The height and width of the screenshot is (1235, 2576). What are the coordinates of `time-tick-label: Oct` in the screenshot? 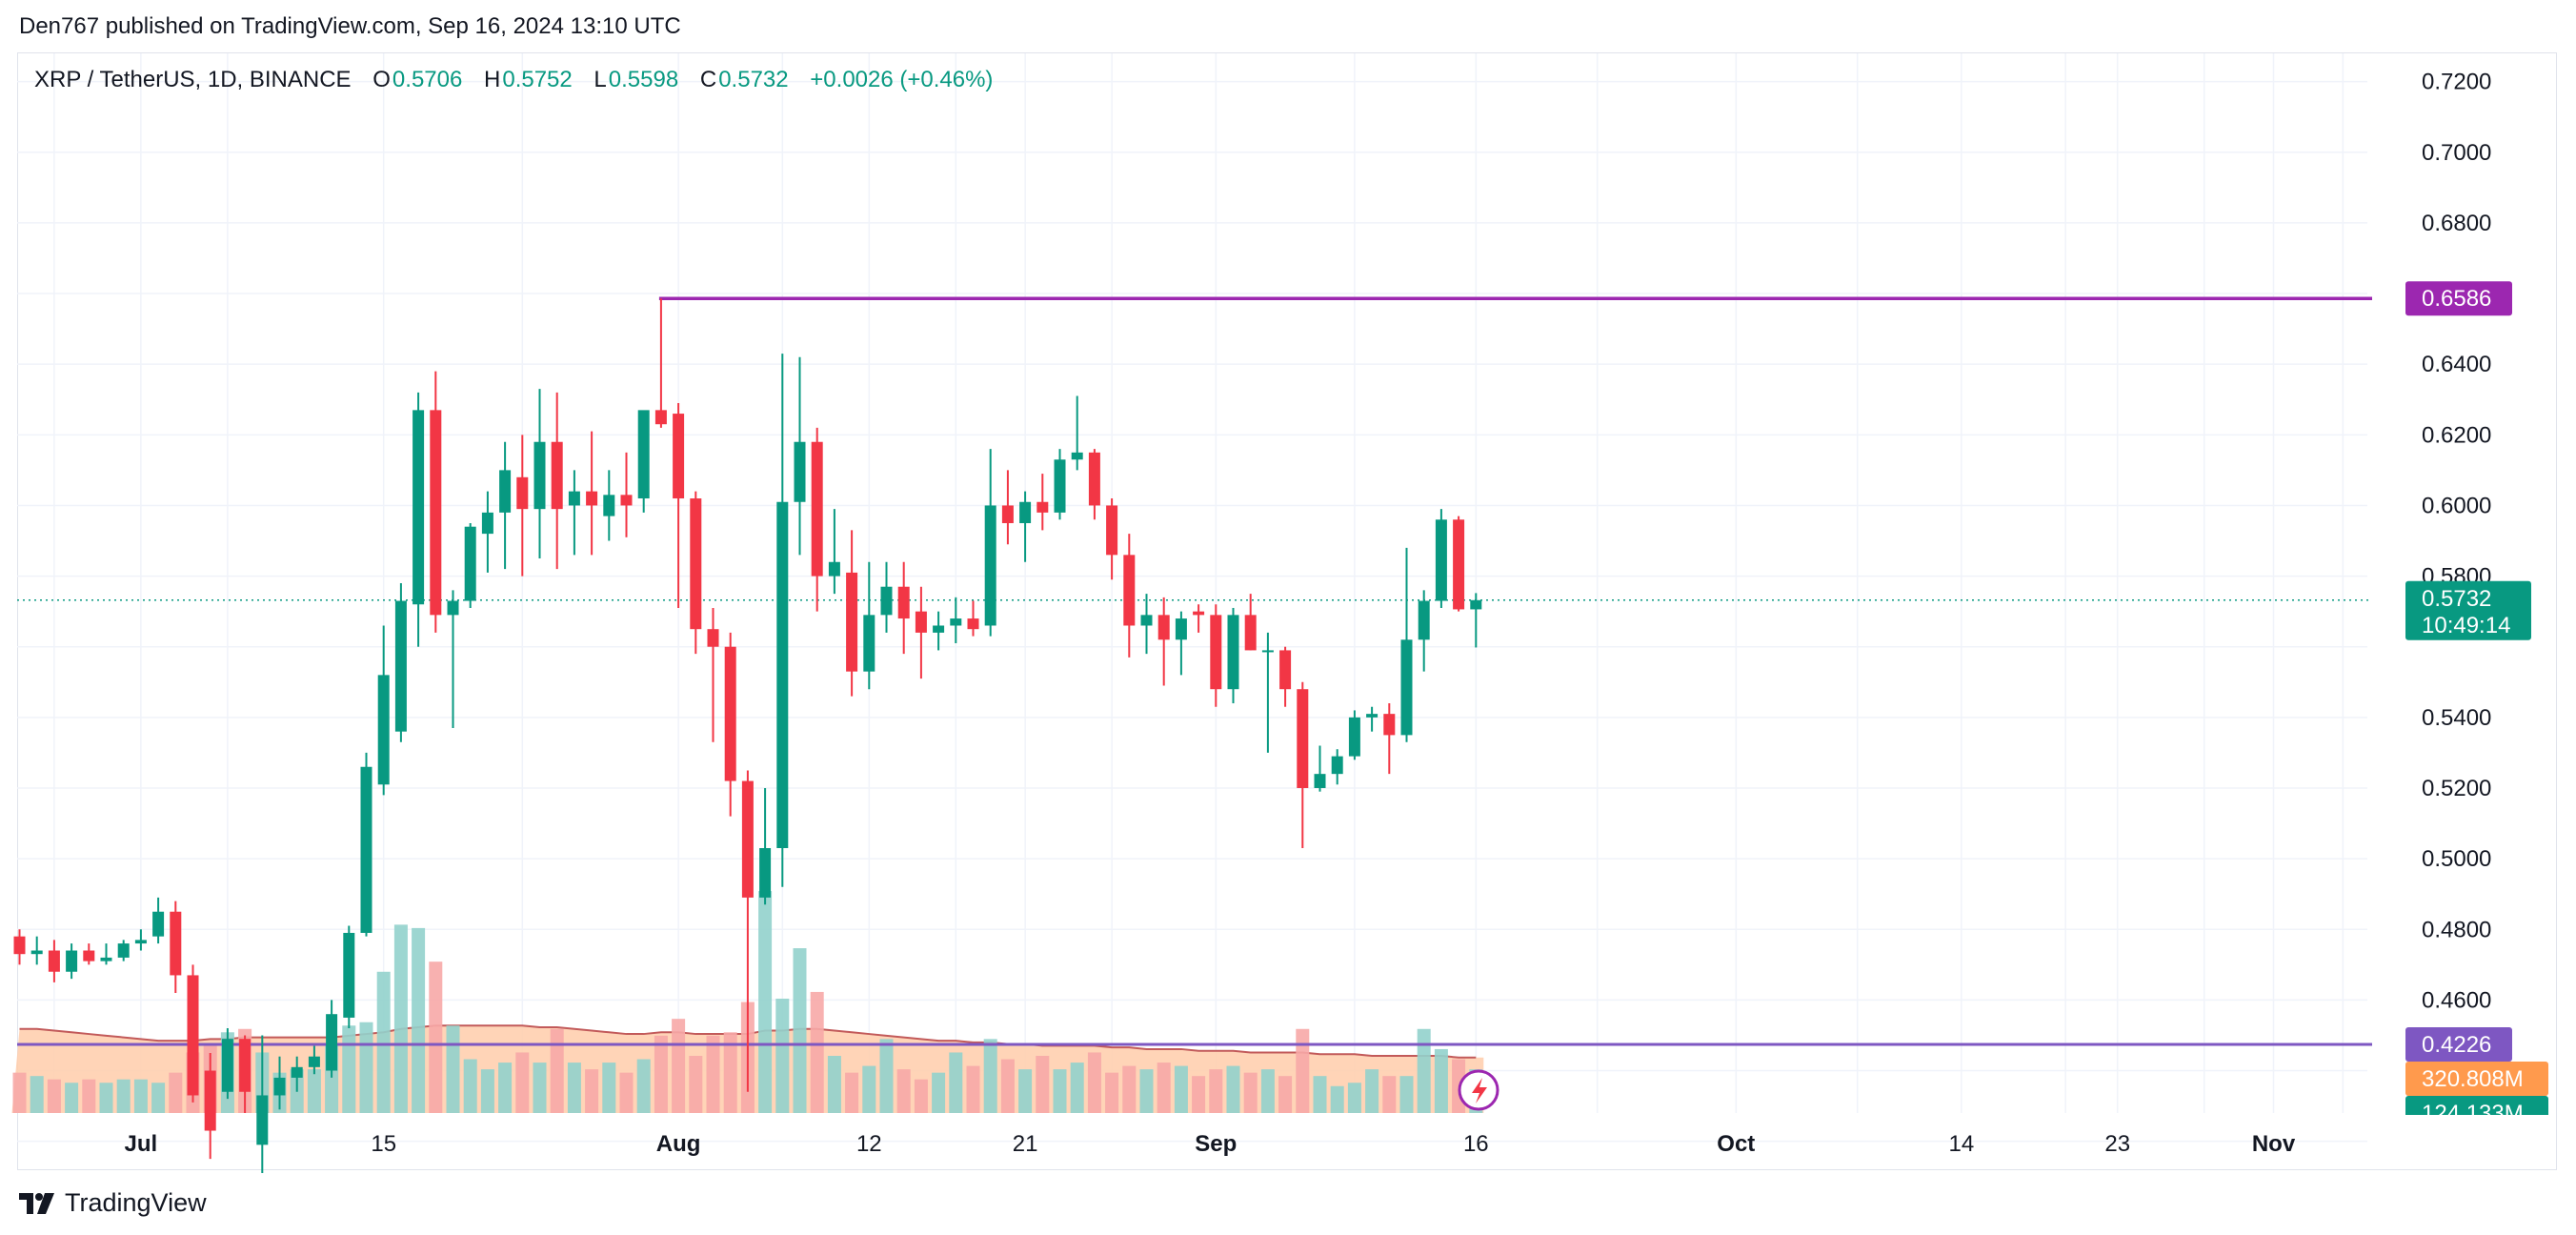 It's located at (1736, 1144).